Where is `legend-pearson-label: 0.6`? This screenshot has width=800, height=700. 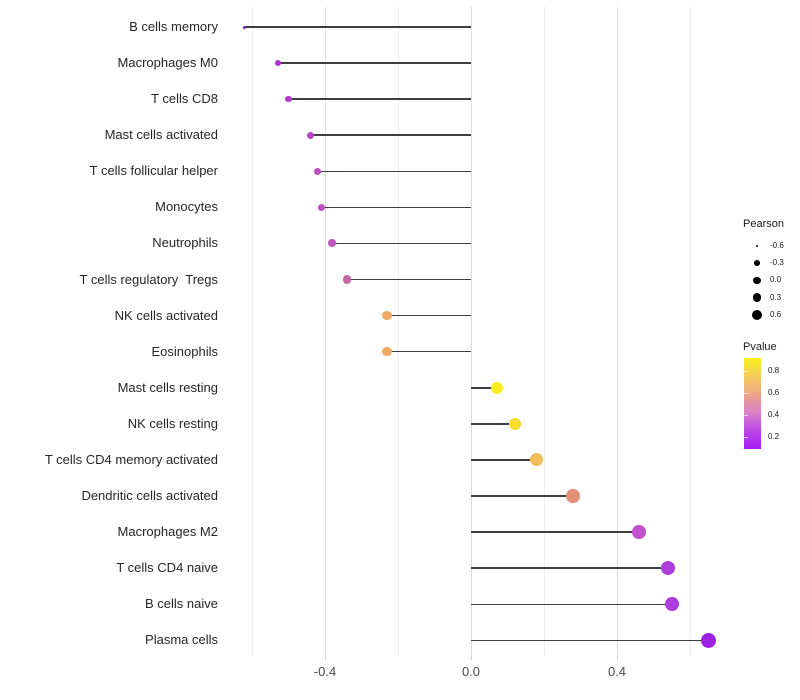
legend-pearson-label: 0.6 is located at coordinates (776, 314).